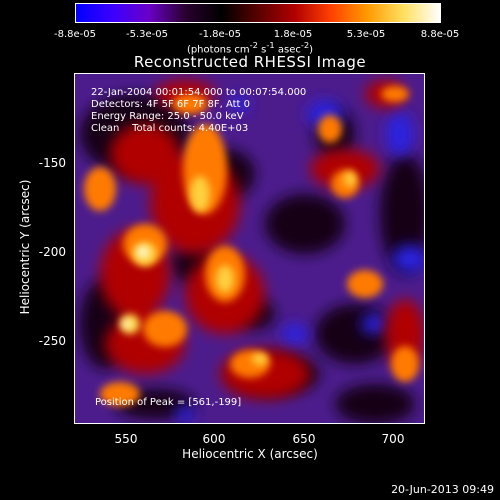  What do you see at coordinates (52, 252) in the screenshot?
I see `y-tick-label: -200` at bounding box center [52, 252].